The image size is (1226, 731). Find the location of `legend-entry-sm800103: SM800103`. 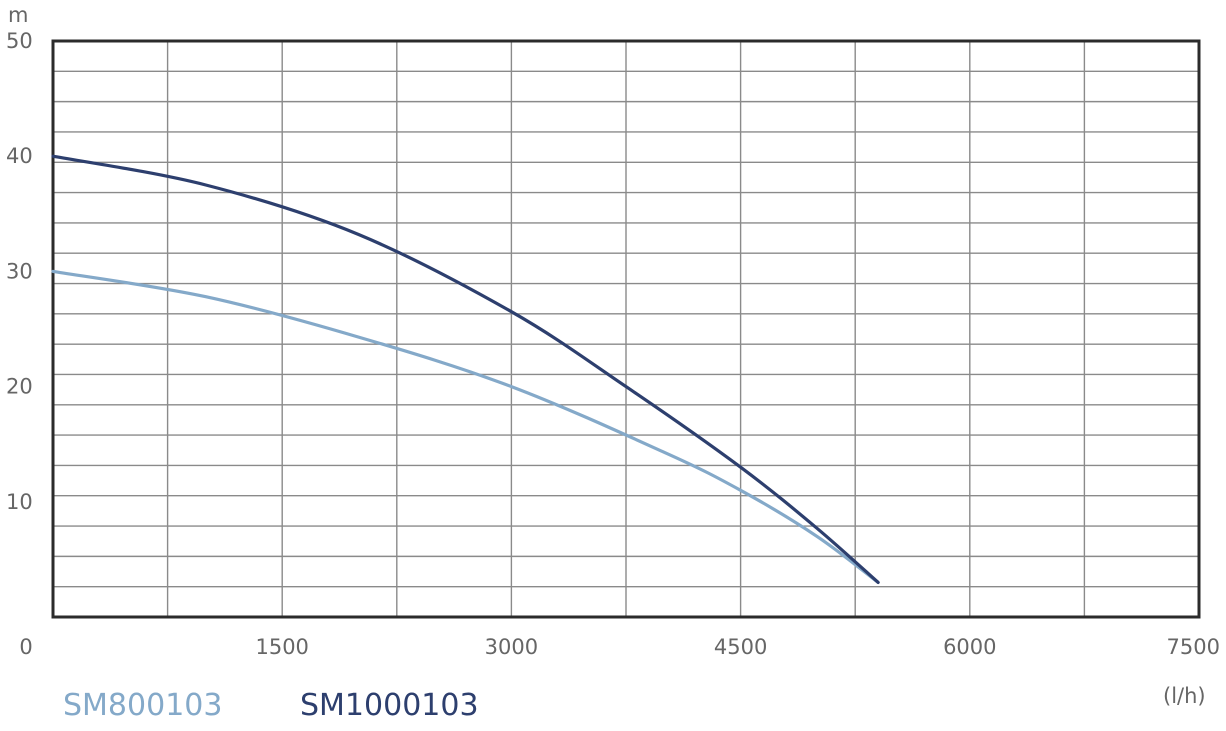

legend-entry-sm800103: SM800103 is located at coordinates (142, 705).